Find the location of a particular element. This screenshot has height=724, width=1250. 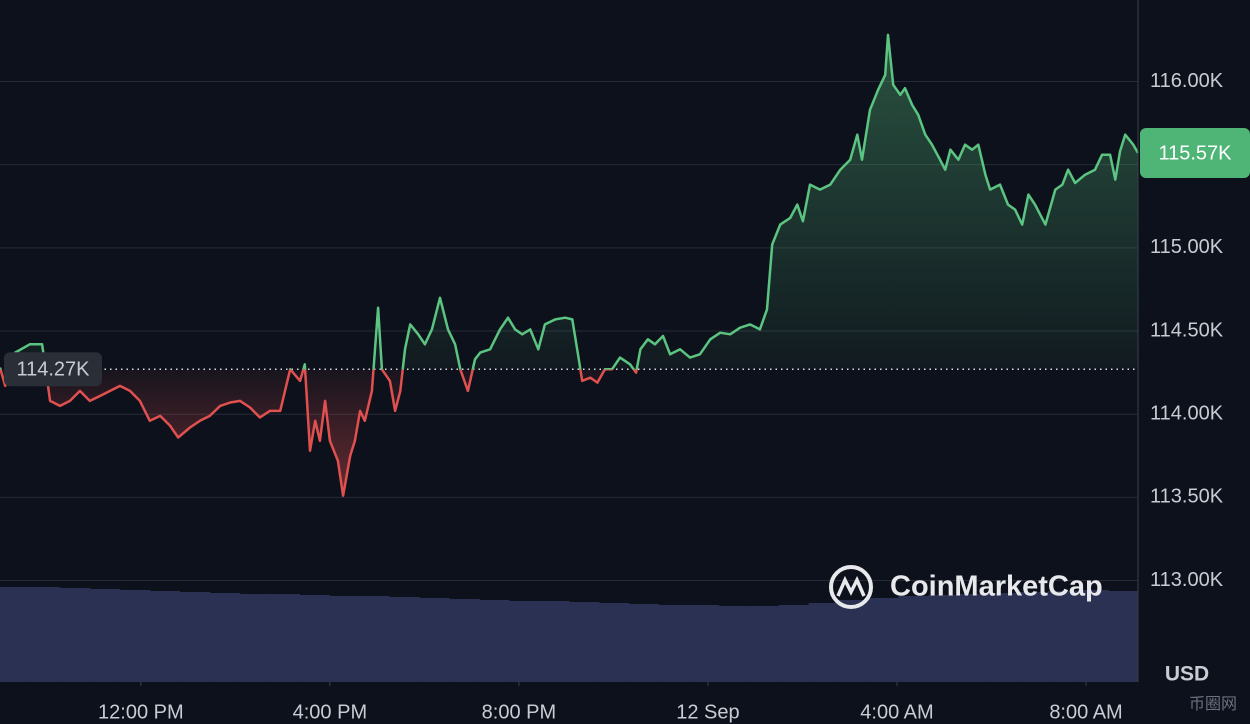

x-tick-label: 12:00 PM is located at coordinates (141, 712).